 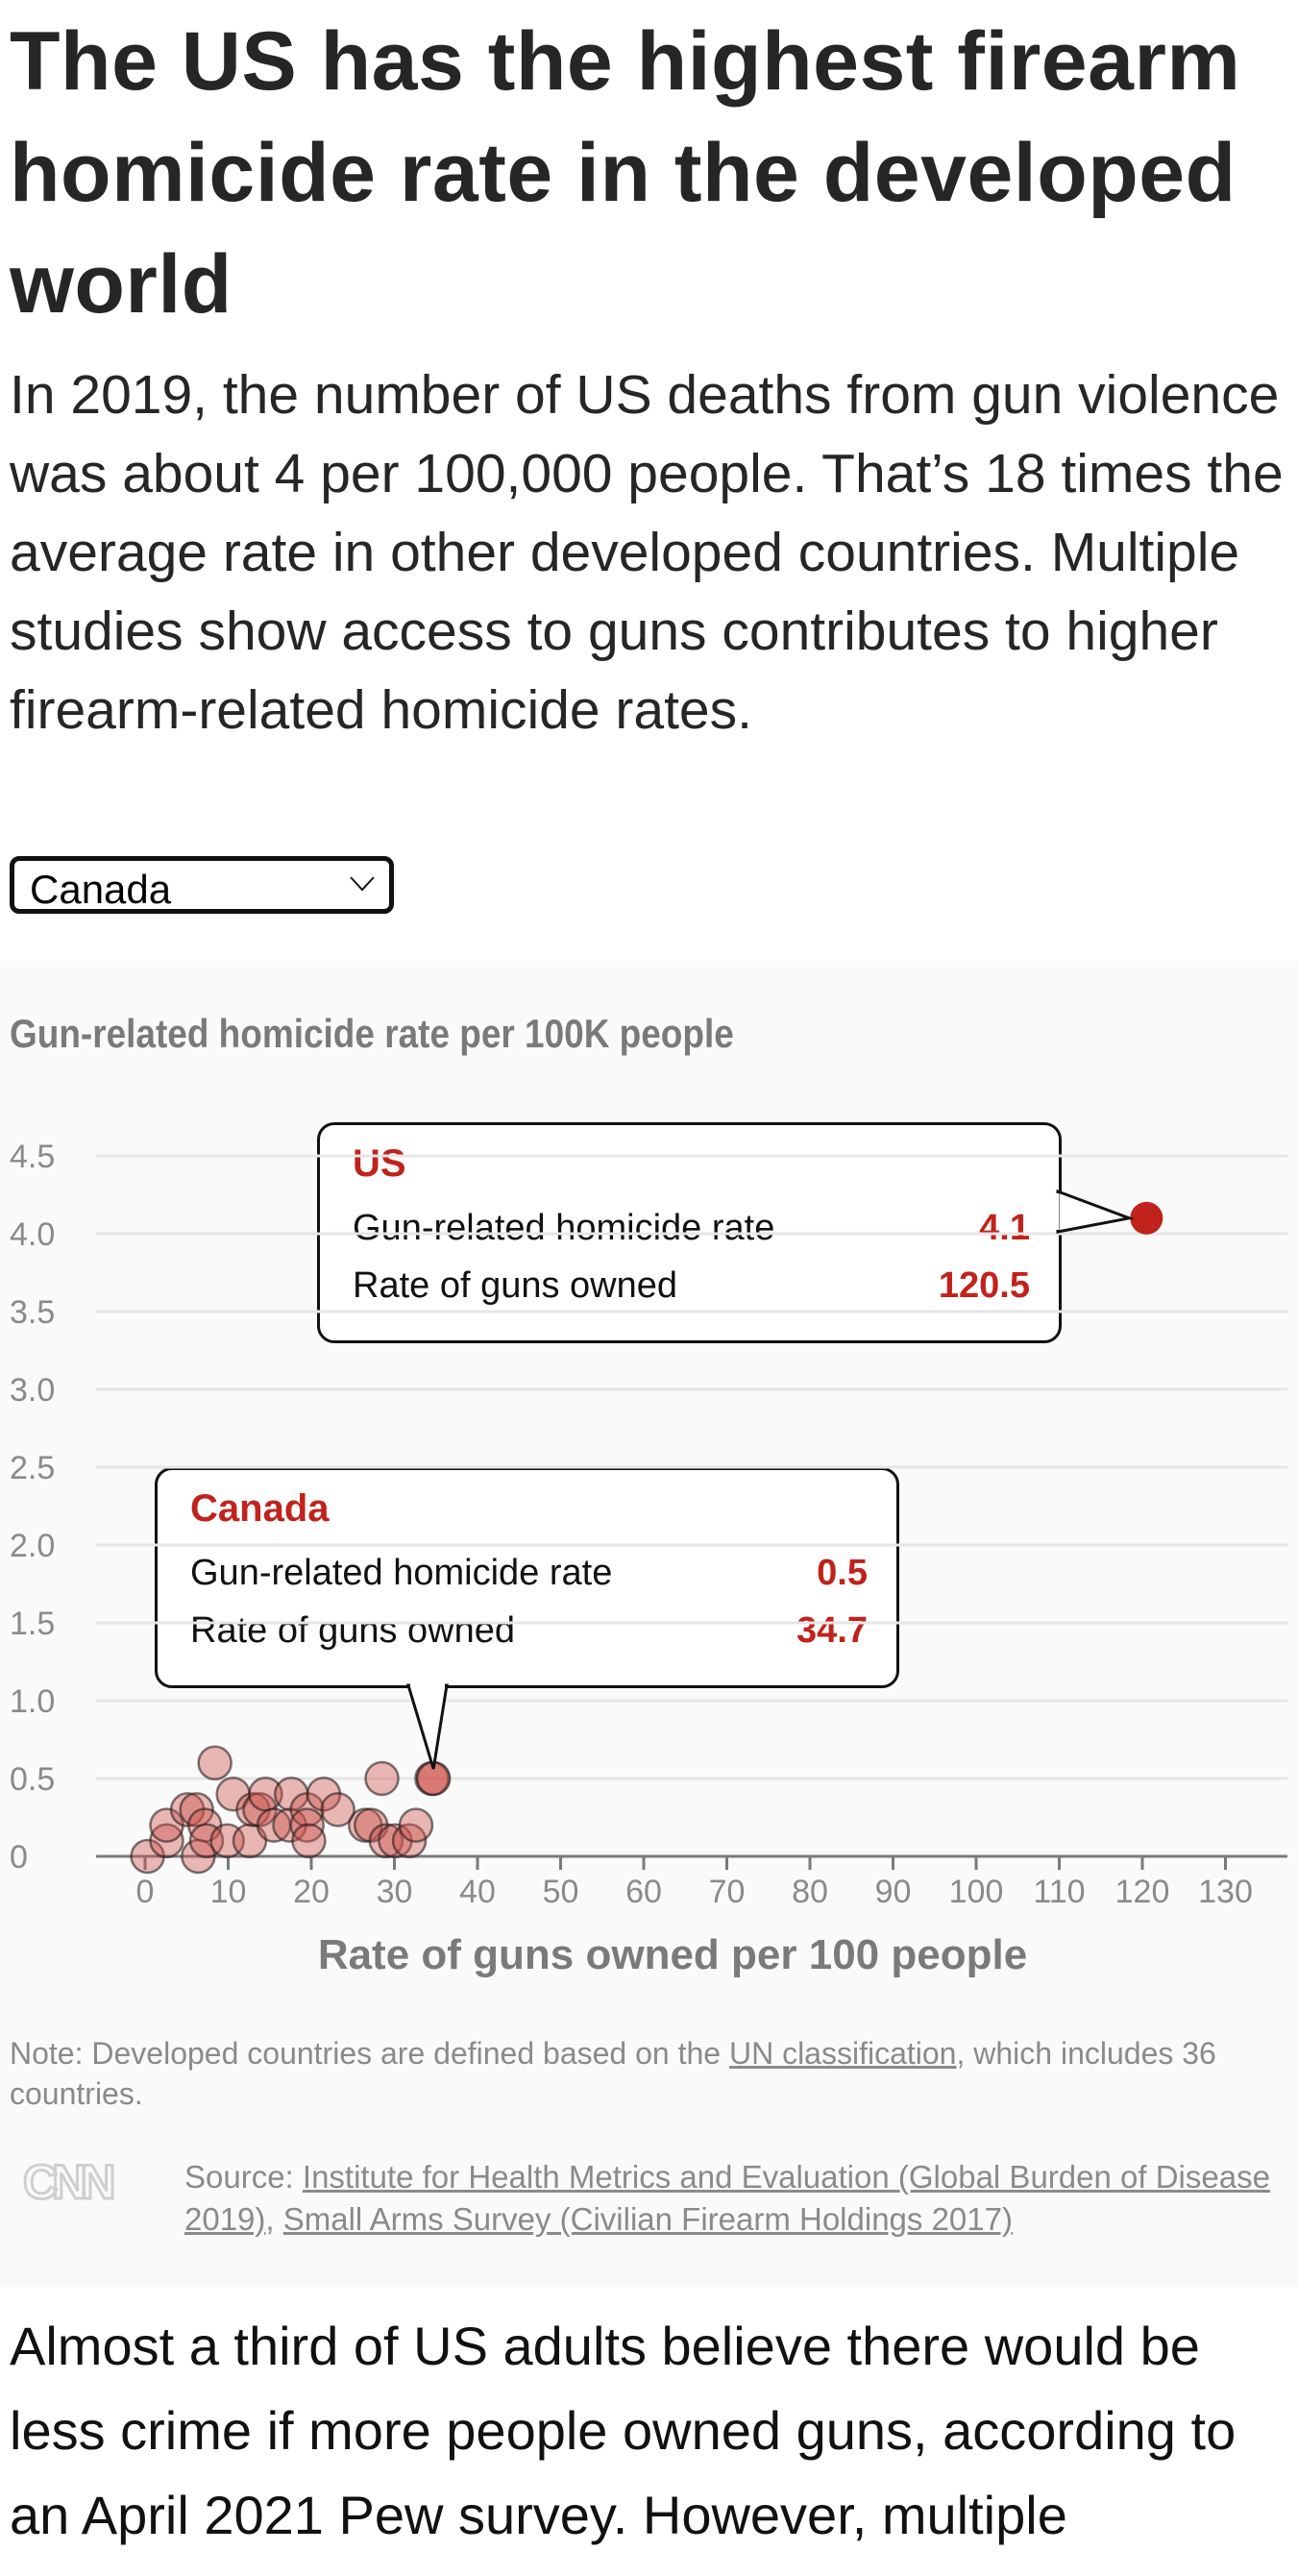 I want to click on y-tick-label: 3.5, so click(x=33, y=1312).